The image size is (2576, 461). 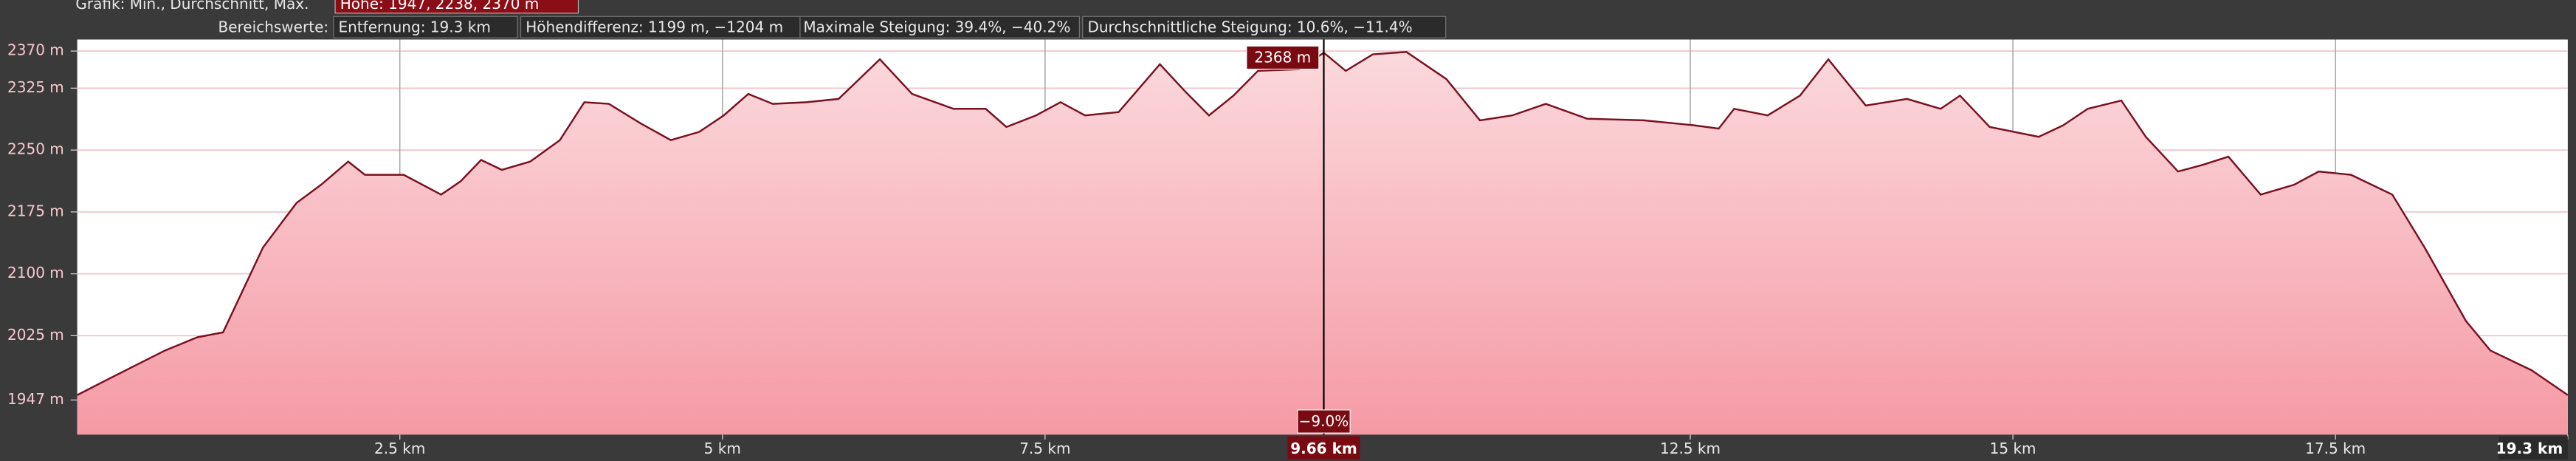 I want to click on range-label: Bereichswerte:, so click(x=273, y=26).